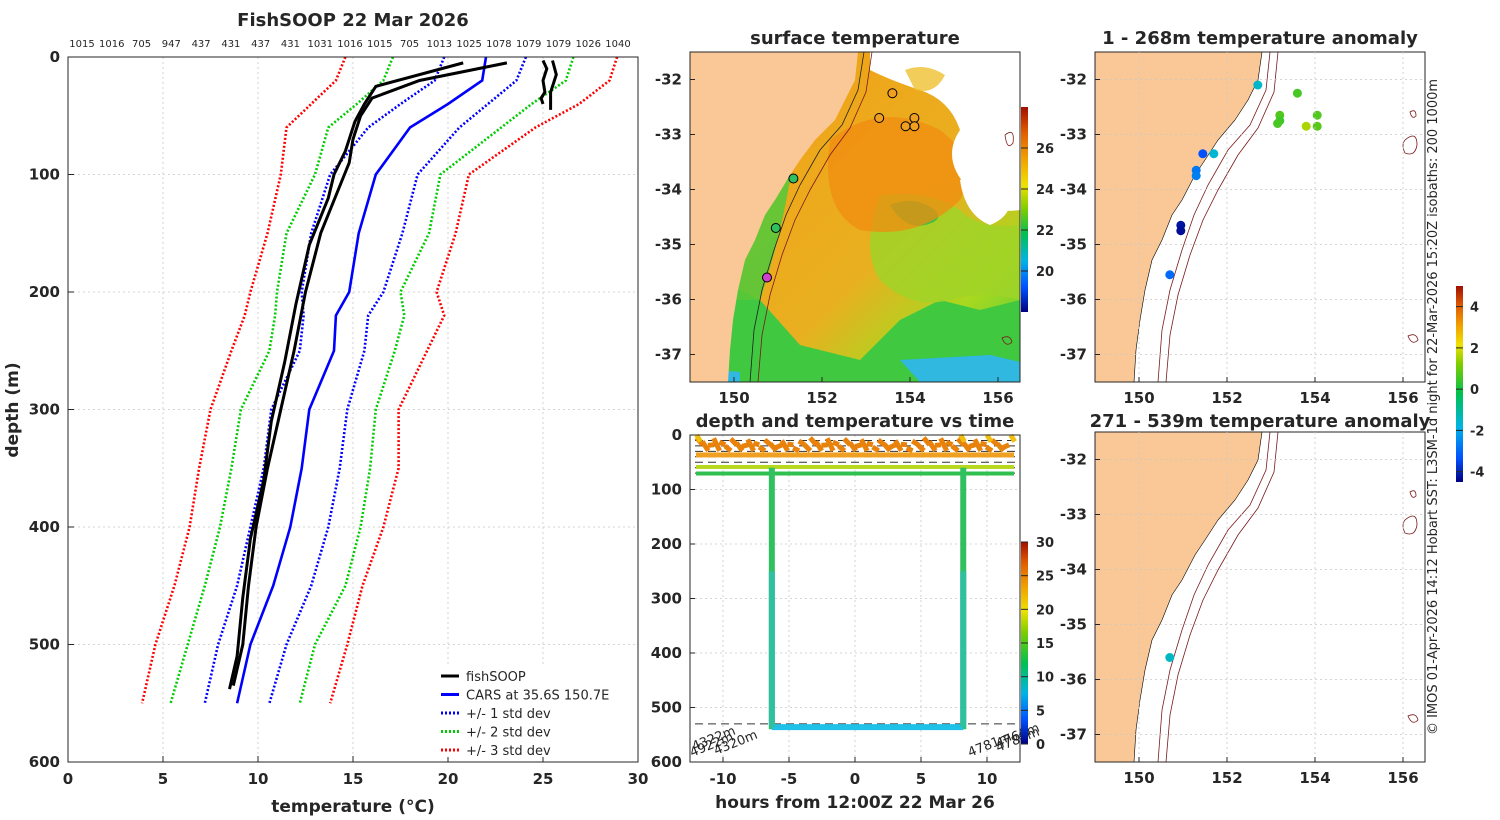 The height and width of the screenshot is (820, 1500). What do you see at coordinates (44, 410) in the screenshot?
I see `y-tick-label: 300` at bounding box center [44, 410].